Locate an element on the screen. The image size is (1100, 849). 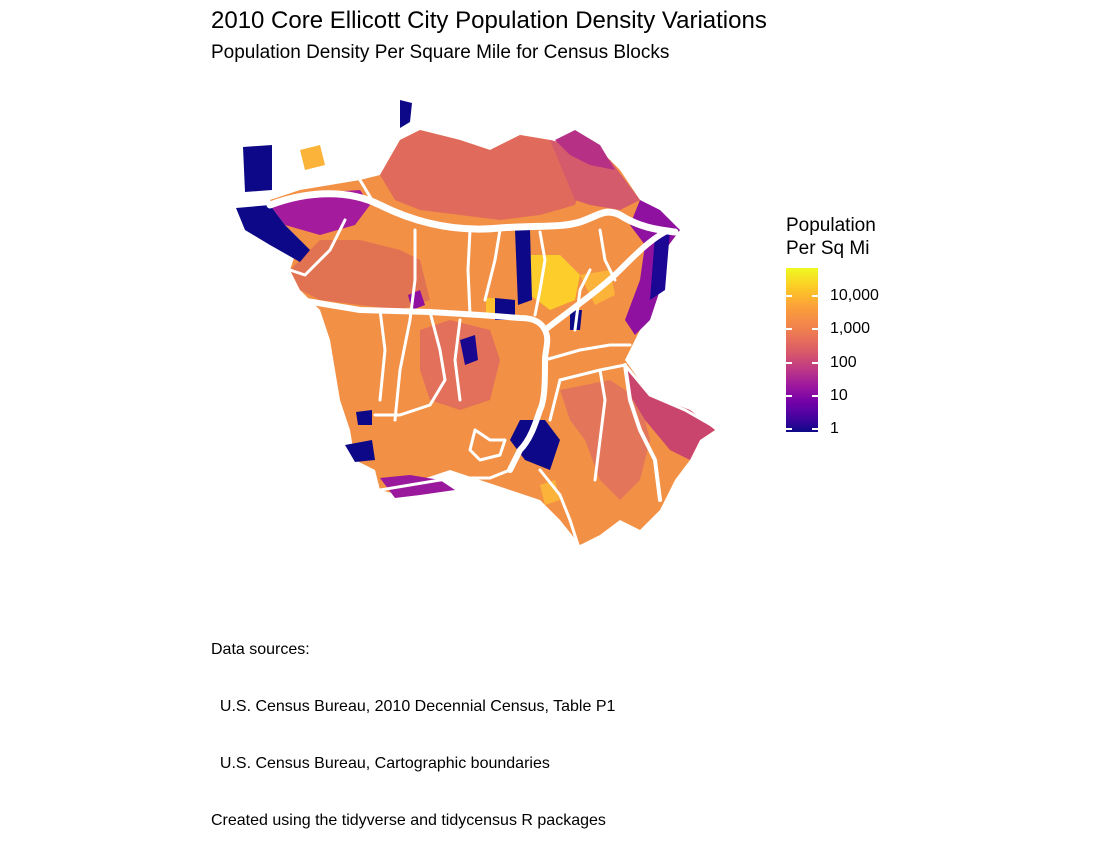
region-low-northeast is located at coordinates (585, 150).